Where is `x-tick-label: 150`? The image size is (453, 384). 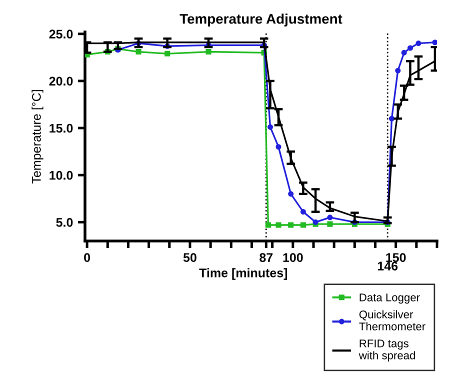 x-tick-label: 150 is located at coordinates (396, 257).